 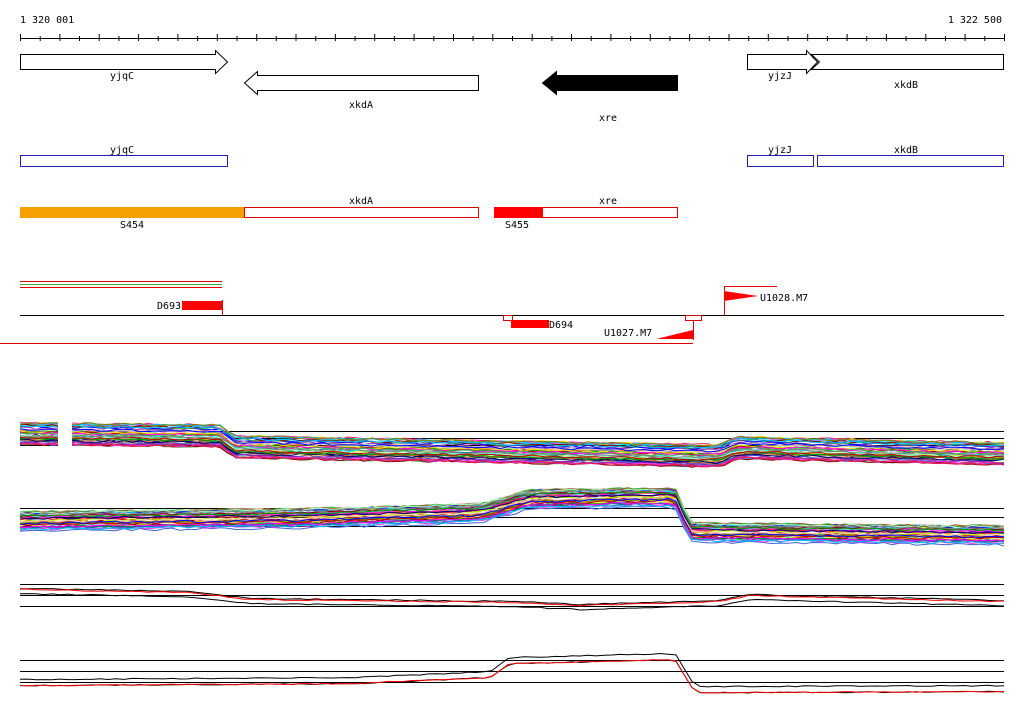 I want to click on feature-D694-bracket, so click(x=508, y=318).